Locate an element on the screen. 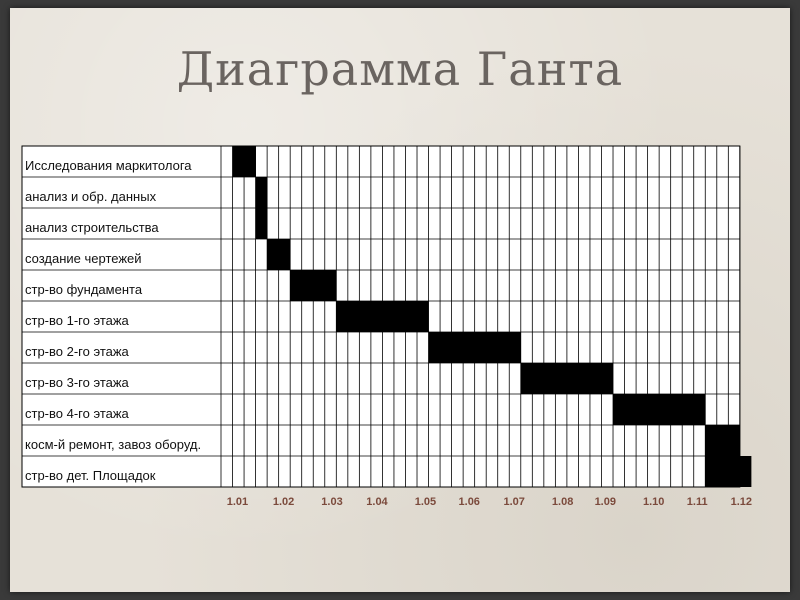 This screenshot has width=800, height=600. date-tick-label: 1.04 is located at coordinates (377, 502).